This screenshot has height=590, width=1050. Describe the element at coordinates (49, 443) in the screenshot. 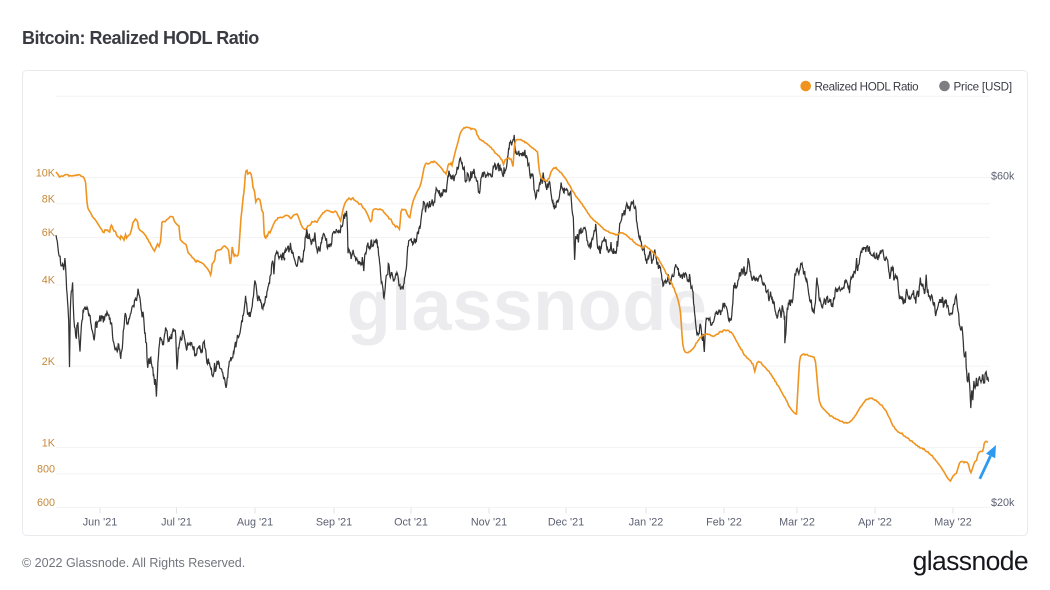

I see `svg-text: 1K` at that location.